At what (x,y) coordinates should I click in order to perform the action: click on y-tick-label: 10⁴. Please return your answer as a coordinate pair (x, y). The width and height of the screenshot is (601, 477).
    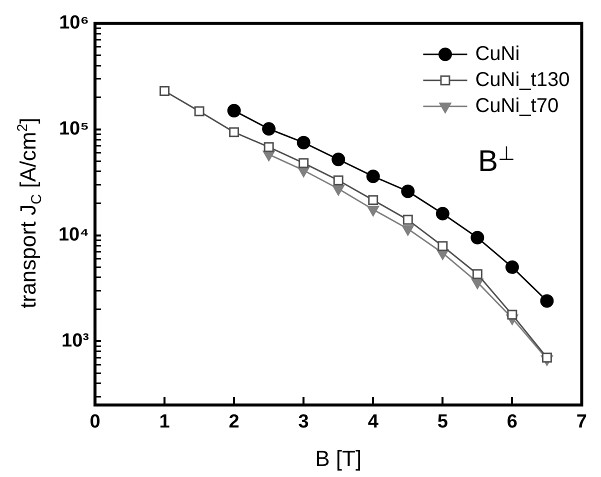
    Looking at the image, I should click on (73, 235).